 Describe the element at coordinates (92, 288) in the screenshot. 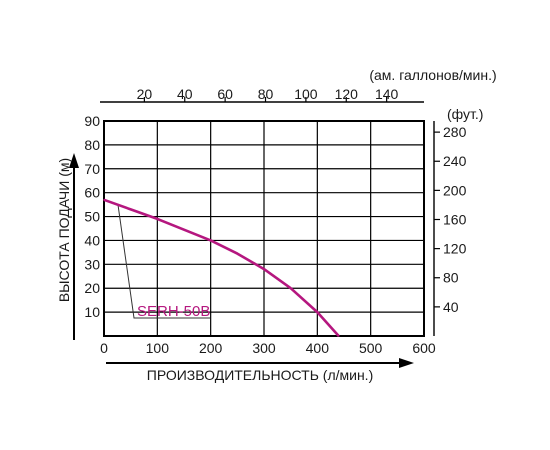

I see `y-tick-label: 20` at that location.